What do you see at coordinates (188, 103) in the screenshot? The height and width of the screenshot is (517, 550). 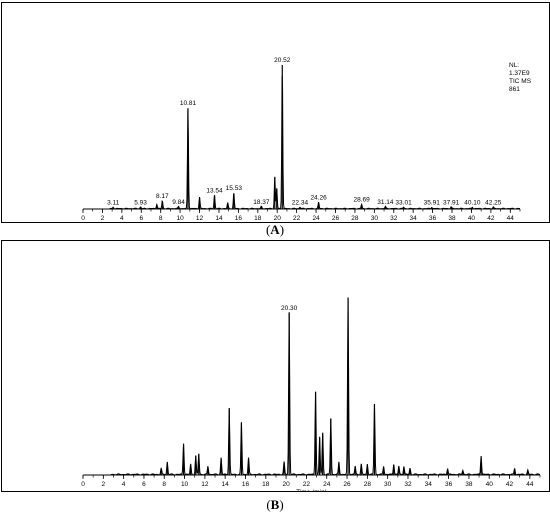 I see `peak-label-5: 10.81` at bounding box center [188, 103].